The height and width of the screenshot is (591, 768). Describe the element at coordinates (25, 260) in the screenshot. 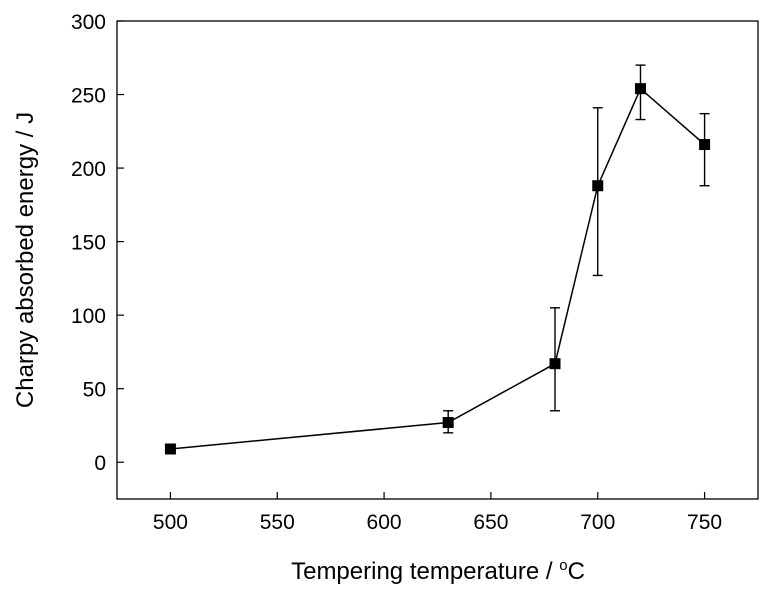

I see `y-axis-title: Charpy absorbed energy / J` at that location.